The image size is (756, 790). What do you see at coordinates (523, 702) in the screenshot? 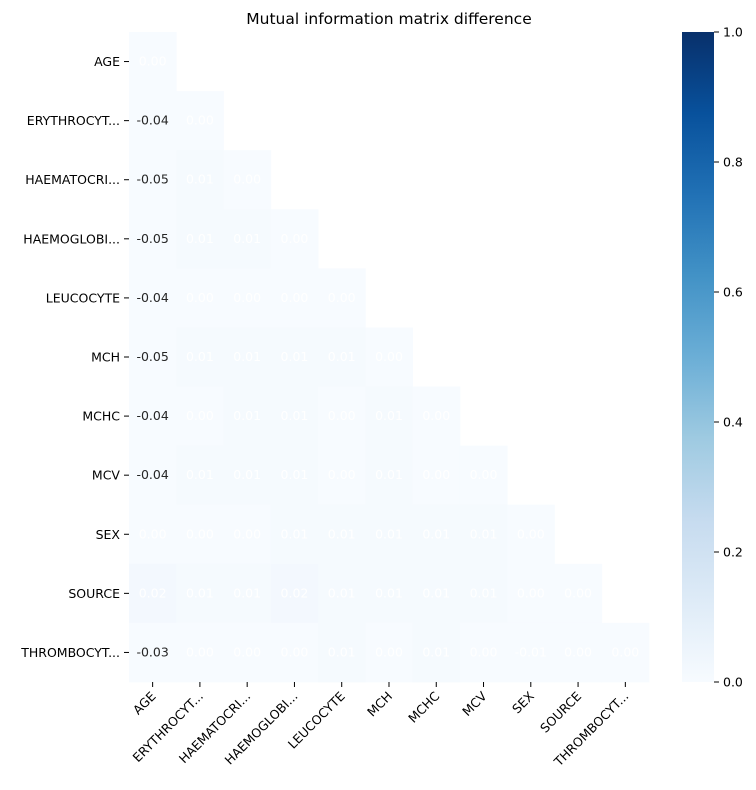
I see `x-tick-label: SEX` at bounding box center [523, 702].